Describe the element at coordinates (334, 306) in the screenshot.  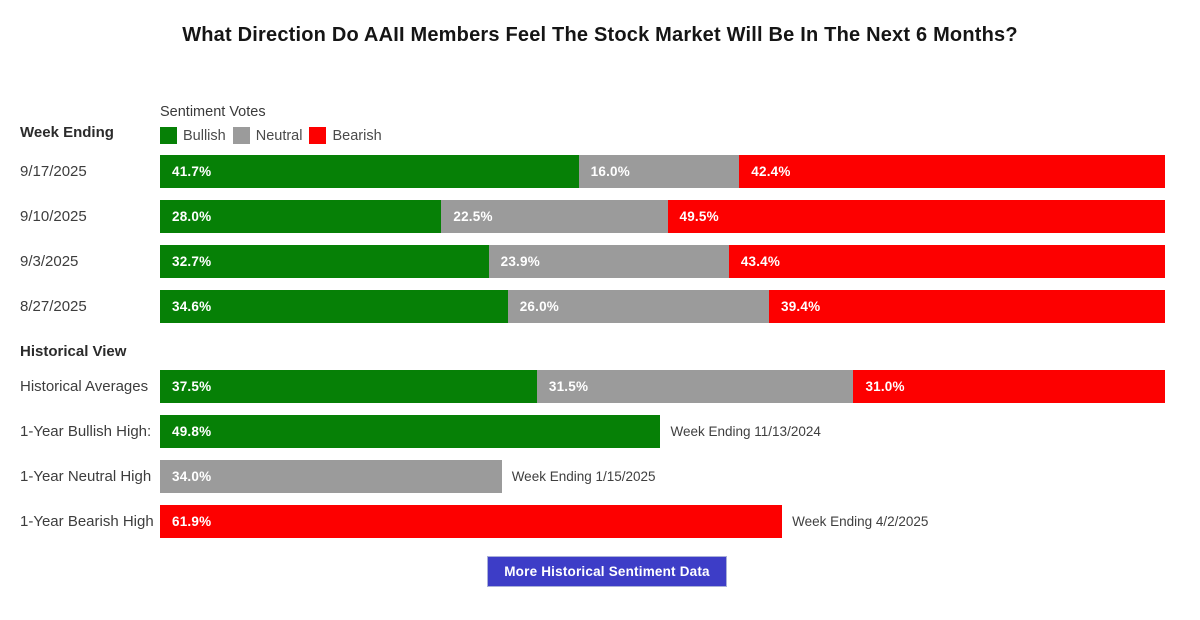
I see `bullish-segment: 34.6%` at that location.